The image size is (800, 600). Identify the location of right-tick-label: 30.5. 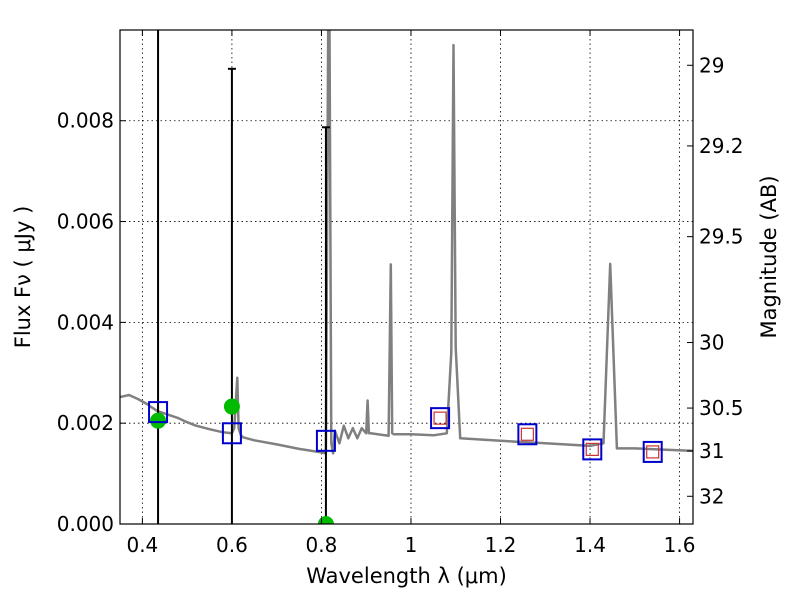
(721, 408).